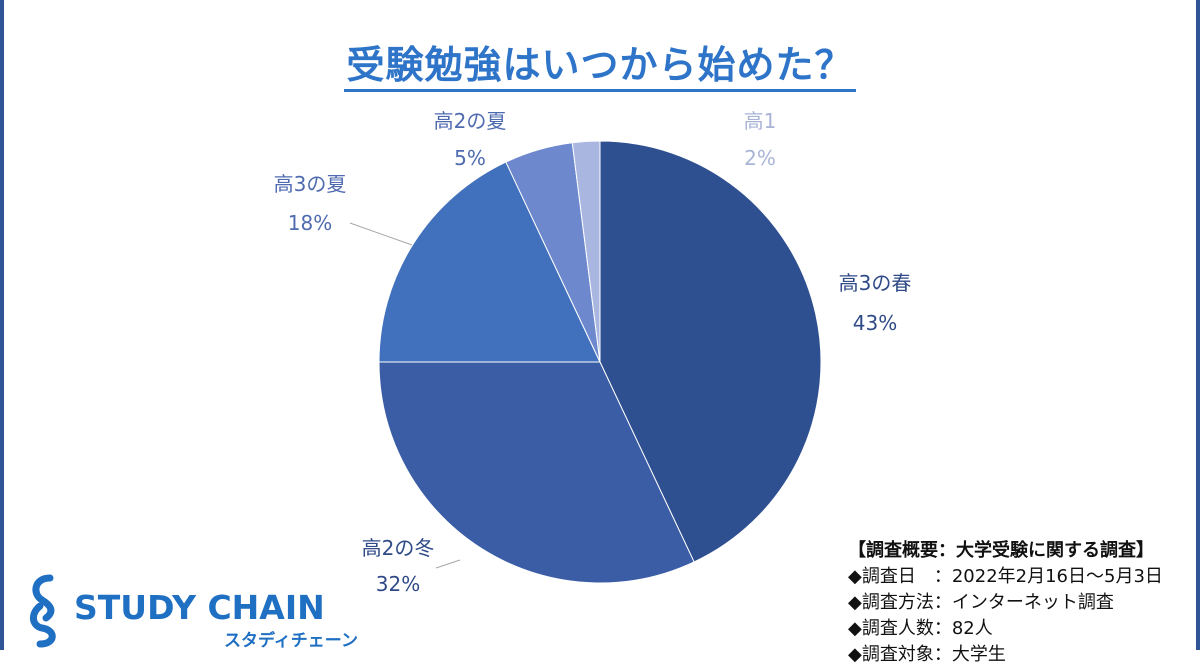 The width and height of the screenshot is (1200, 668). What do you see at coordinates (43, 611) in the screenshot?
I see `chain-logo-icon` at bounding box center [43, 611].